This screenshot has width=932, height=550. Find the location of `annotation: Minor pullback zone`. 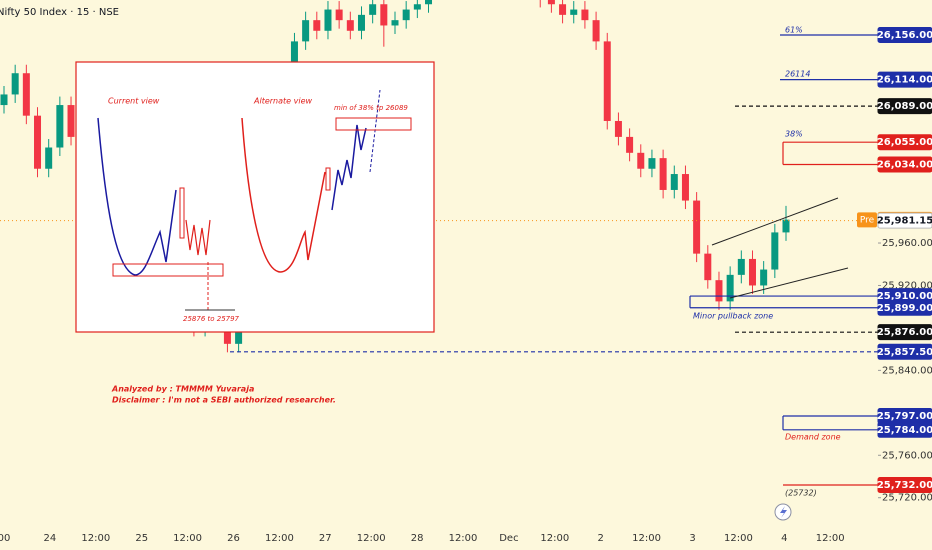

annotation: Minor pullback zone is located at coordinates (733, 316).